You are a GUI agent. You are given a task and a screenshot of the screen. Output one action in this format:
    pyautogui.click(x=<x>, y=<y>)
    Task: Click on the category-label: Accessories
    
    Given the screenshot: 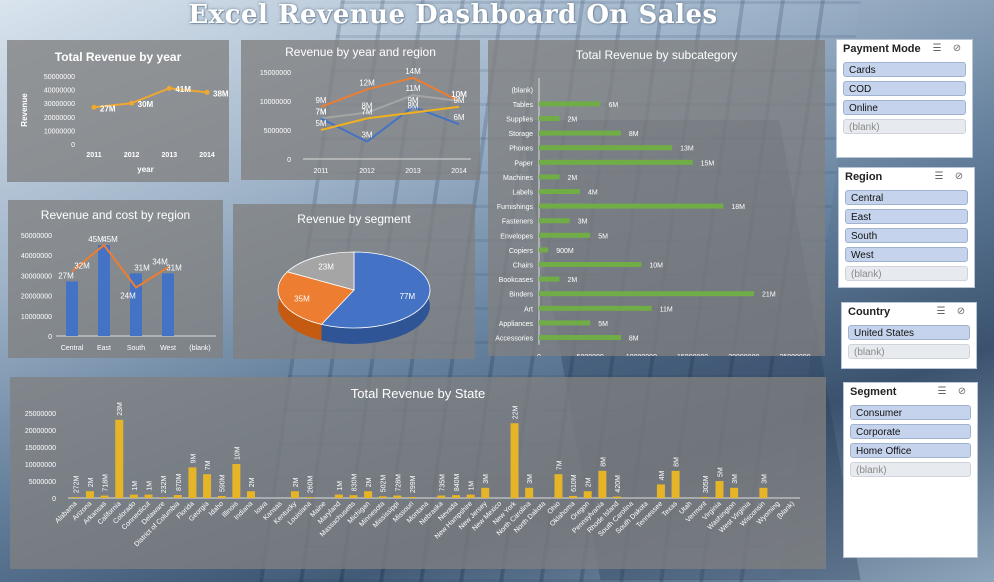 What is the action you would take?
    pyautogui.click(x=514, y=339)
    